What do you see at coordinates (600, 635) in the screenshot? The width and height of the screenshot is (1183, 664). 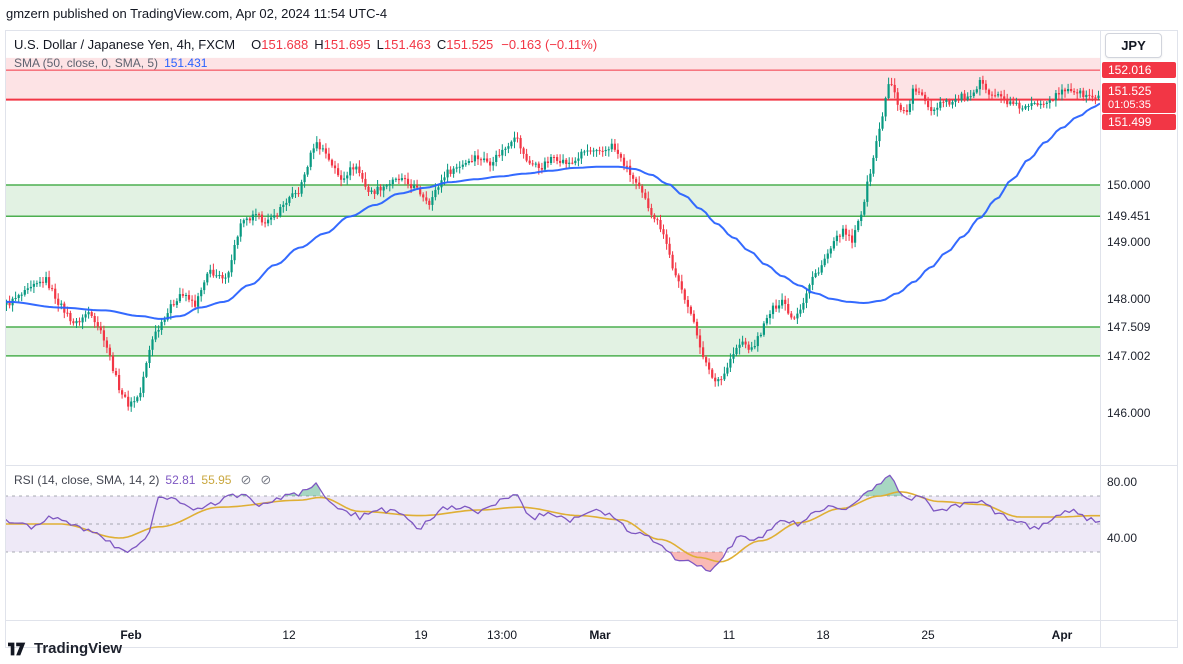 I see `time-axis-label: Mar` at bounding box center [600, 635].